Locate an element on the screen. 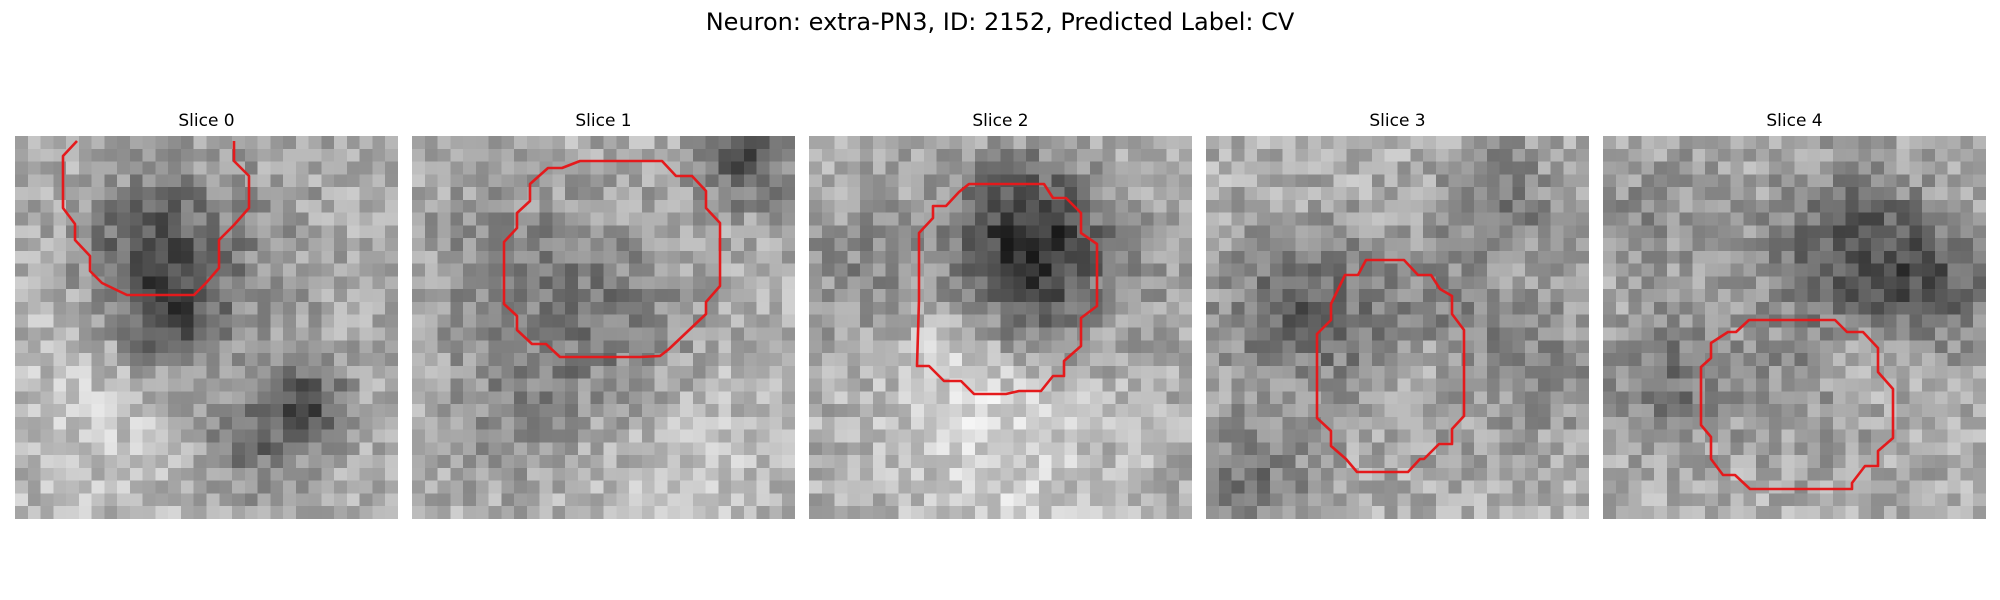  slice-panel-4: Slice 4 is located at coordinates (1794, 314).